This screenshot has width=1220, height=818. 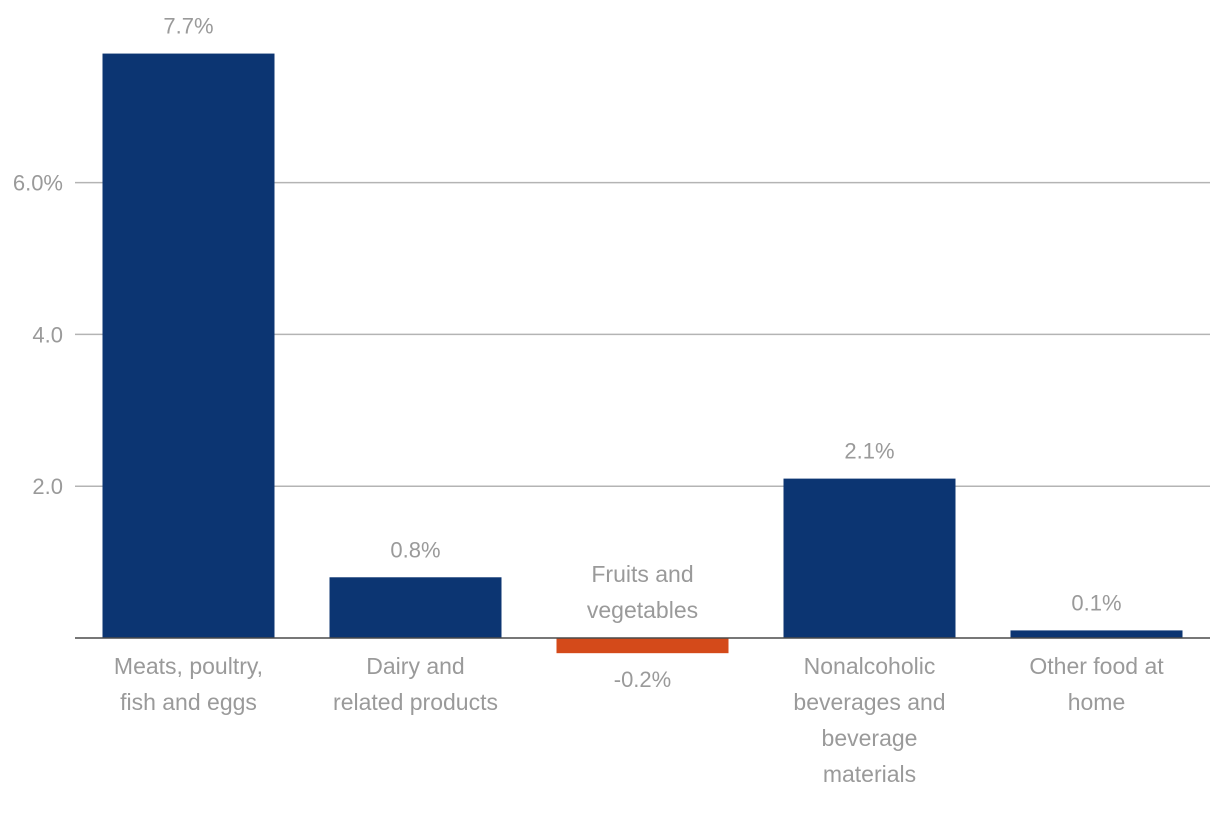 I want to click on category-label: beverages and, so click(x=869, y=702).